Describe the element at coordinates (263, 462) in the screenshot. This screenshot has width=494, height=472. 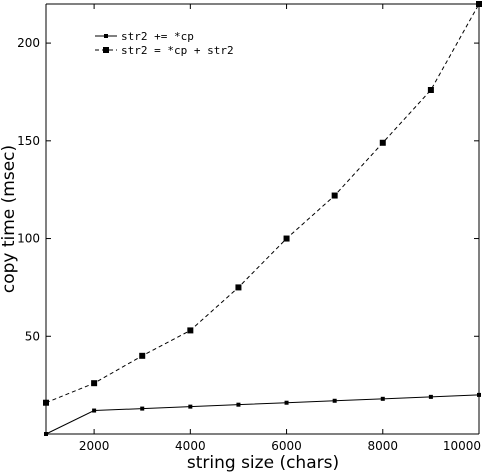
I see `x-axis-label: string size (chars)` at that location.